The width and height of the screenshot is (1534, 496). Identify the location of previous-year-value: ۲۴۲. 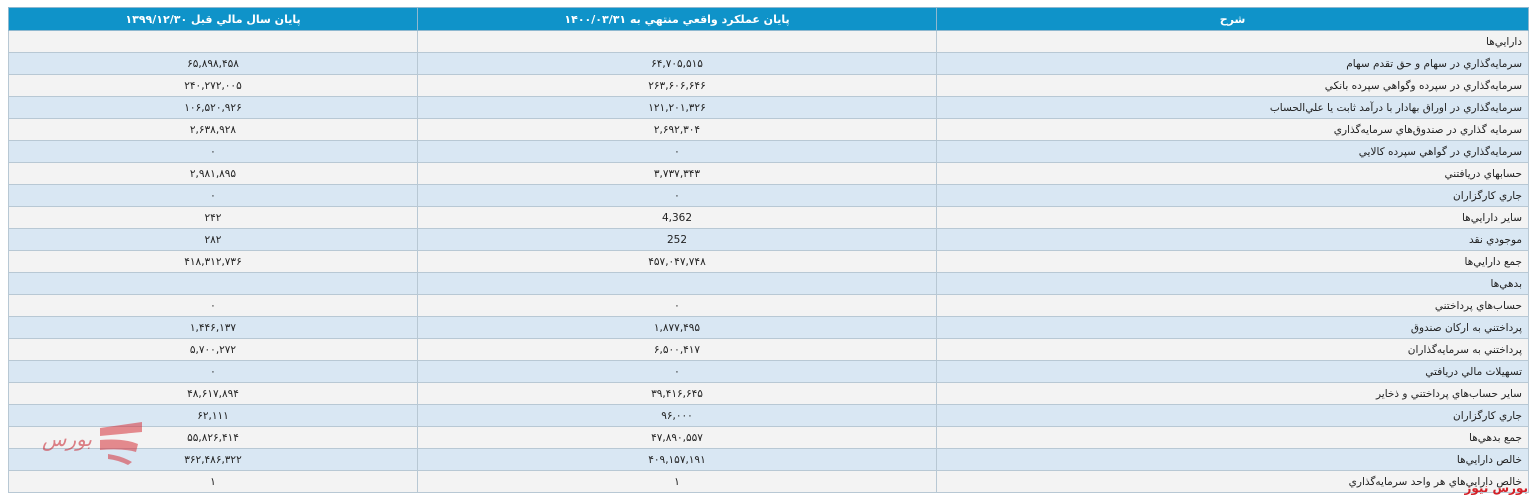
(213, 217).